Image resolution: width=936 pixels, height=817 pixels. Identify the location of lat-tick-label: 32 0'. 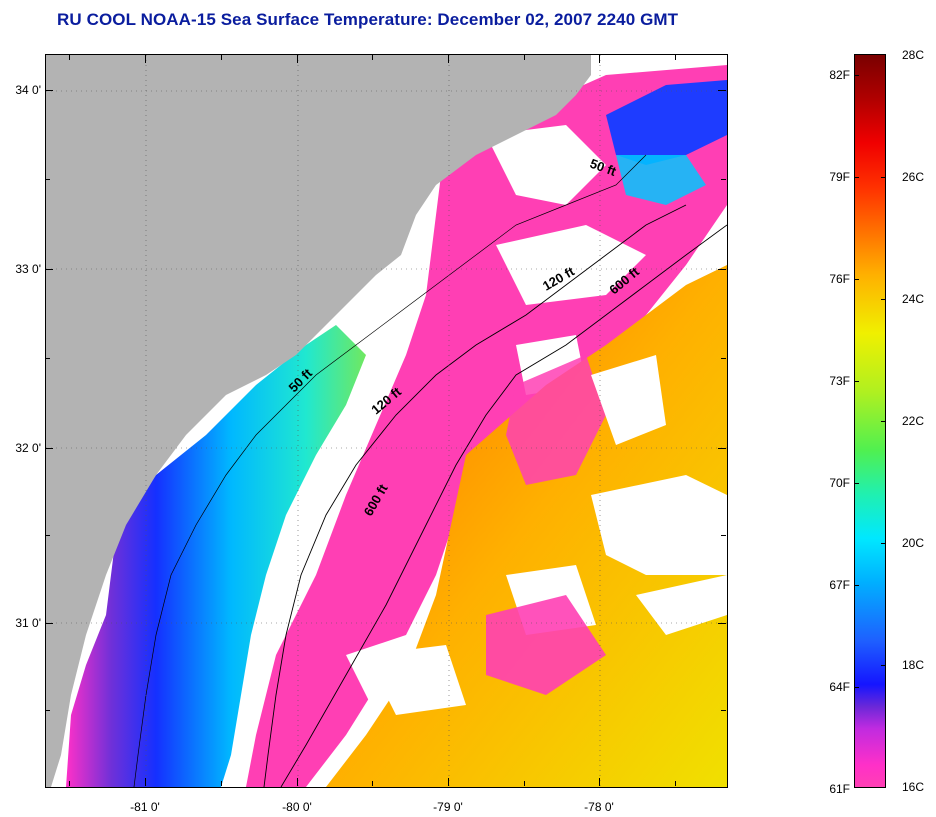
(28, 448).